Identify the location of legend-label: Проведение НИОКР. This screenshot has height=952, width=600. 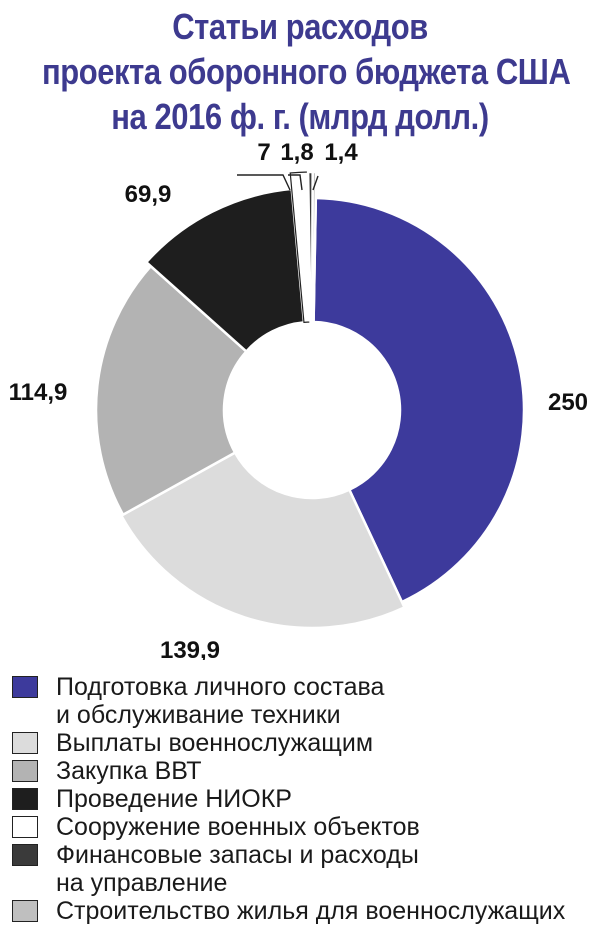
(174, 799).